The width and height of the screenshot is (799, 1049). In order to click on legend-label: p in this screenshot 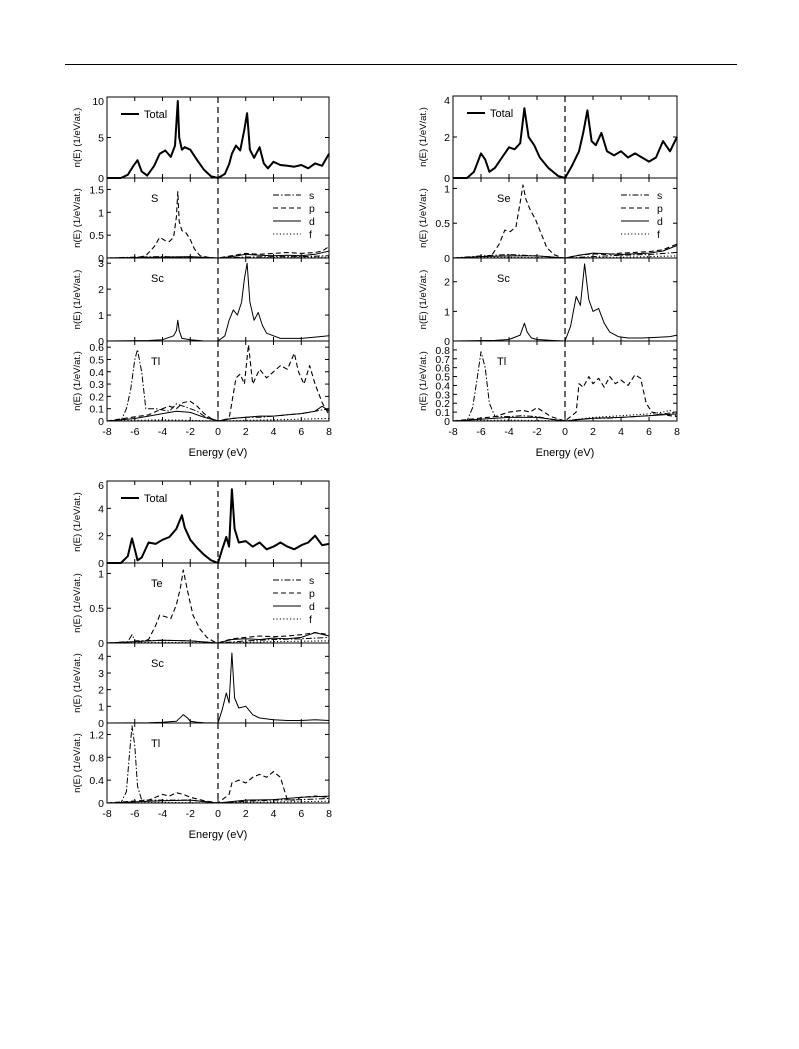, I will do `click(312, 209)`.